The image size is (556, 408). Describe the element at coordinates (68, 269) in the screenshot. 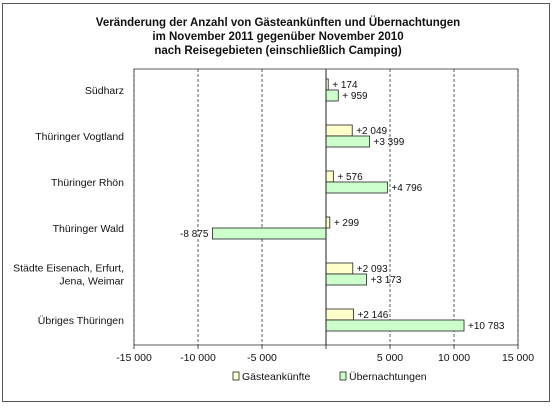

I see `category-label: Städte Eisenach, Erfurt,` at that location.